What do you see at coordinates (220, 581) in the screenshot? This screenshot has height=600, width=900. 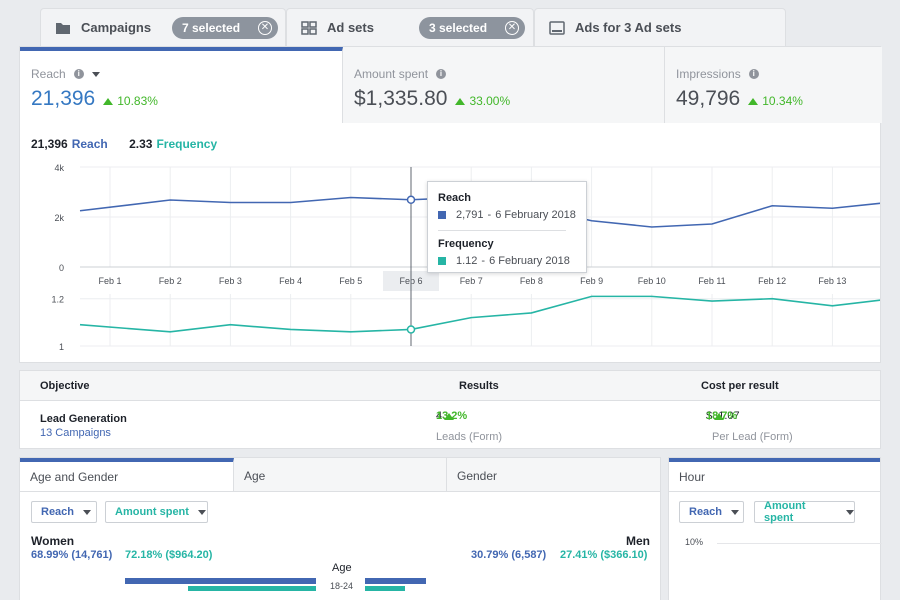 I see `women-reach-bar` at bounding box center [220, 581].